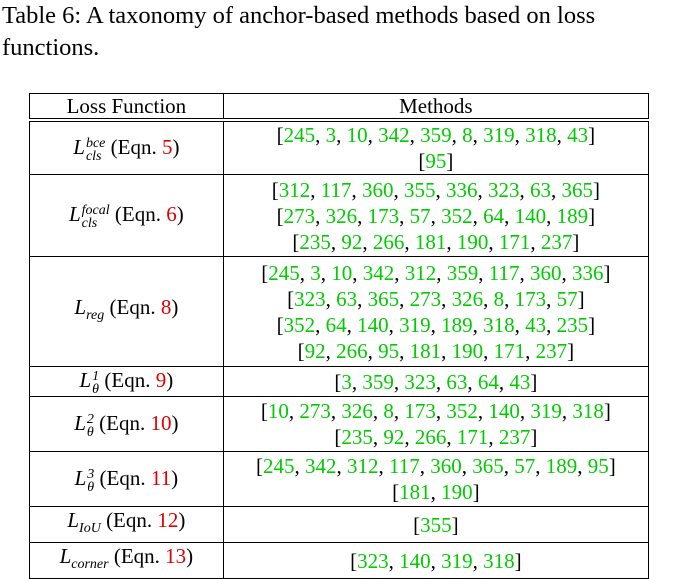 This screenshot has width=686, height=579. Describe the element at coordinates (90, 529) in the screenshot. I see `loss-symbol-sub: IoU` at that location.